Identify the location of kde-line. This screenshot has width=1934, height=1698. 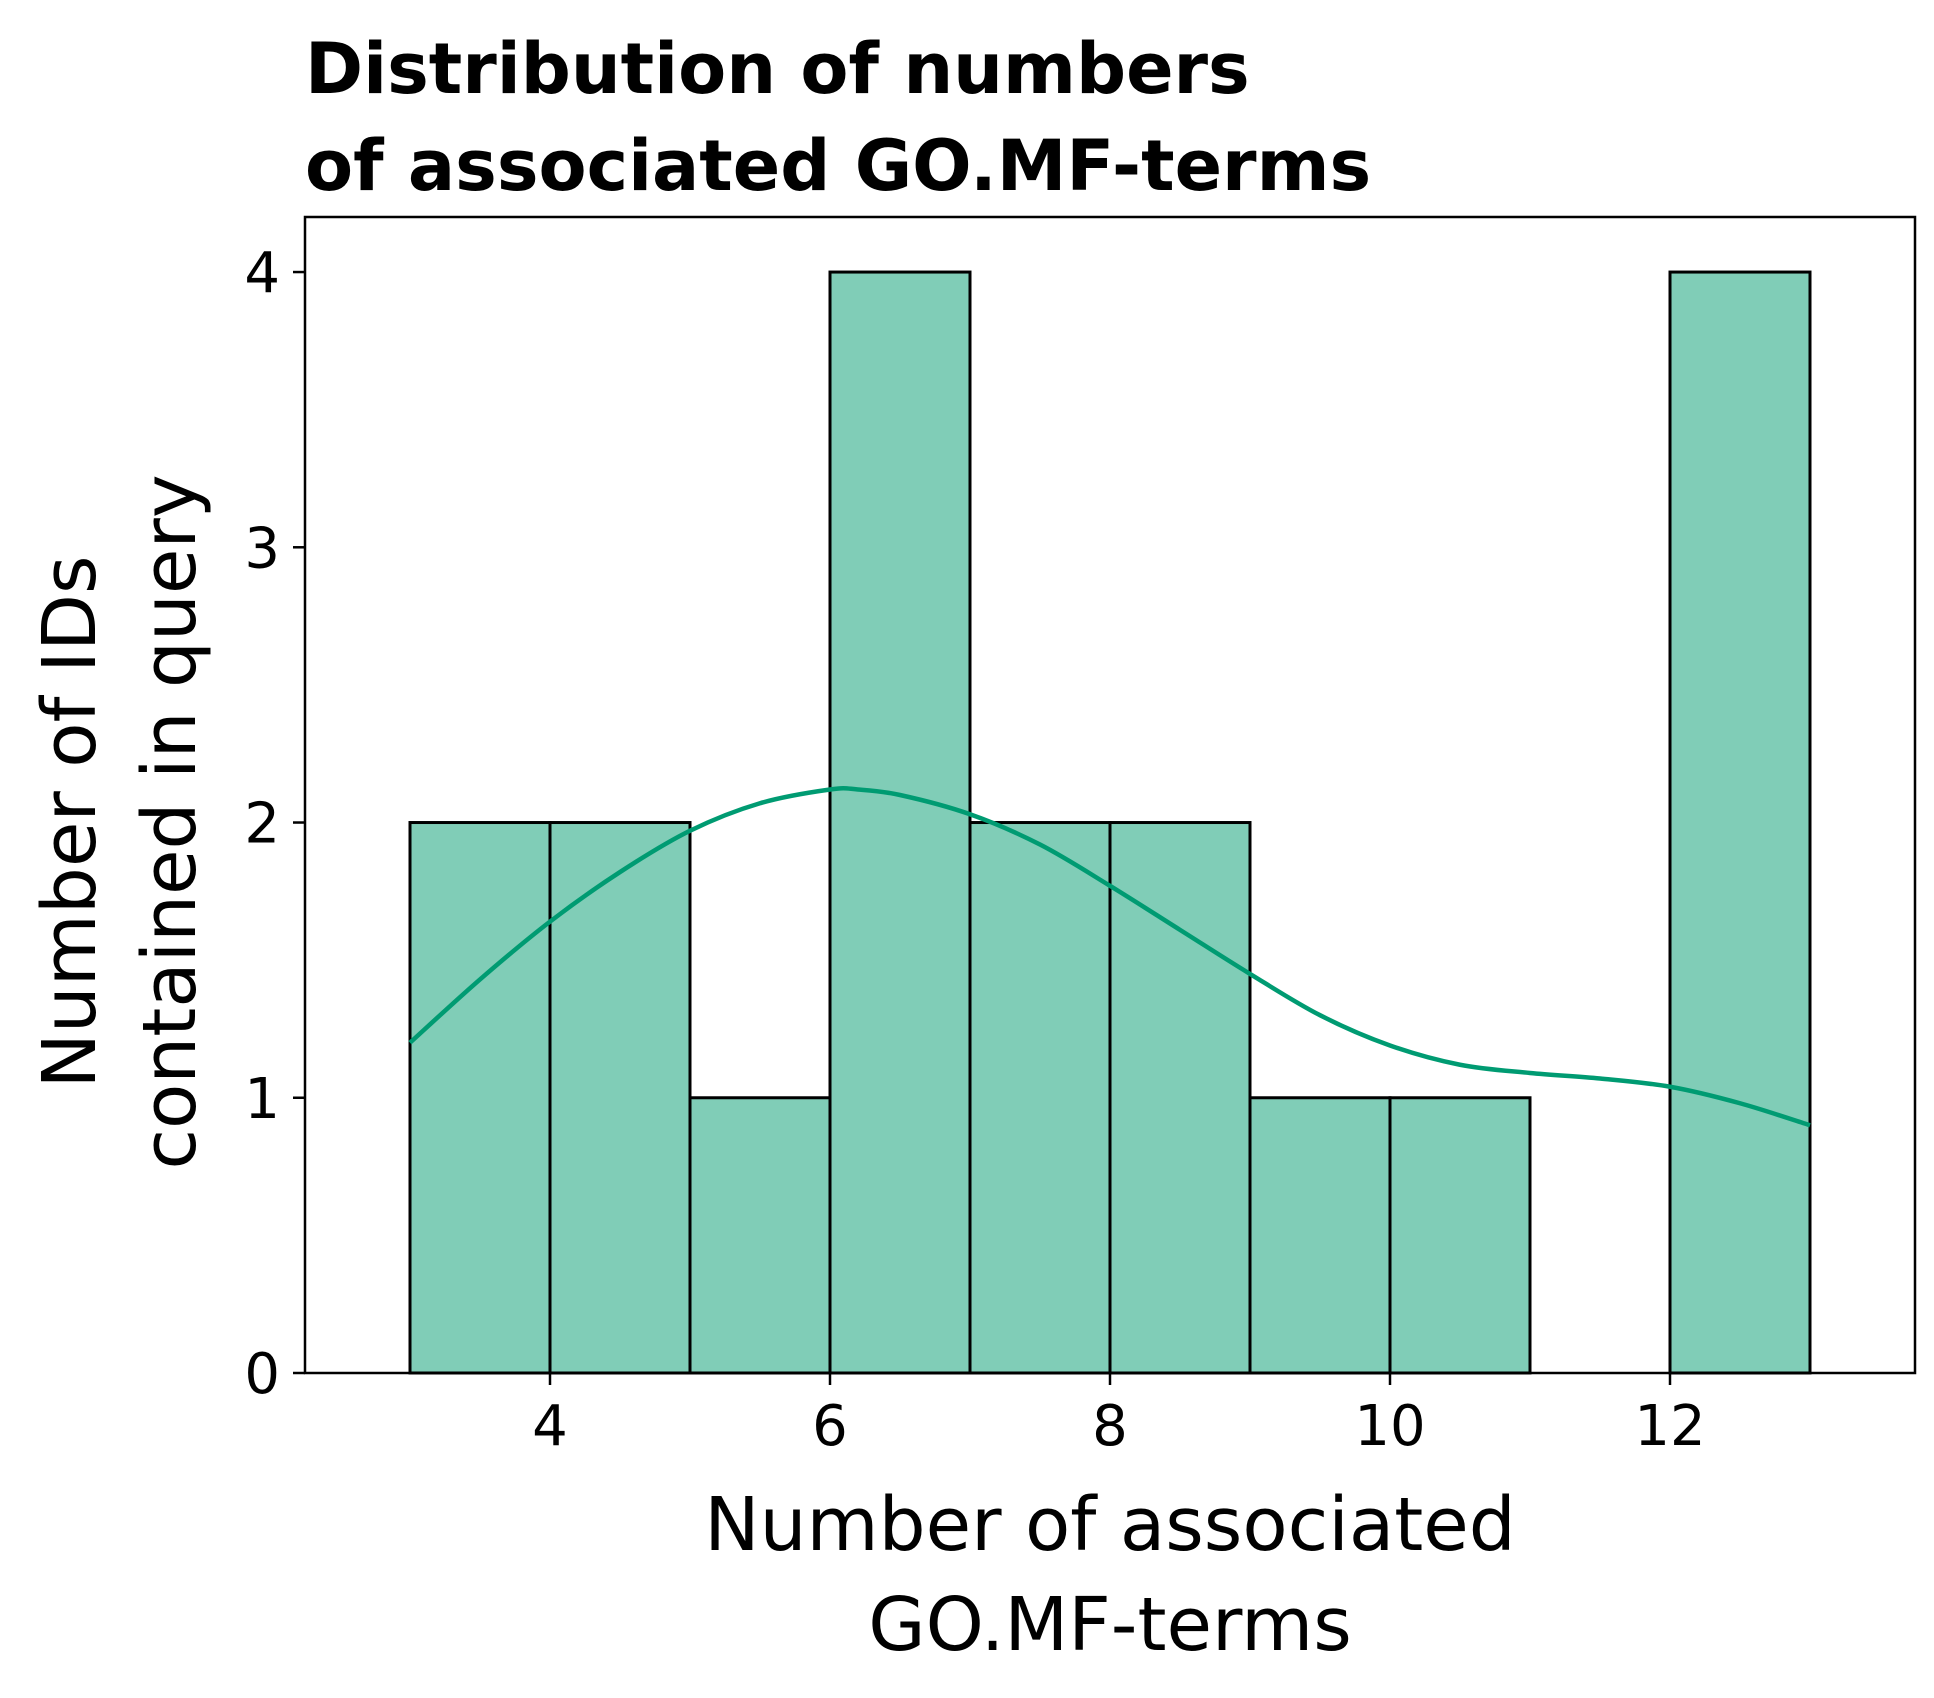
(1109, 956).